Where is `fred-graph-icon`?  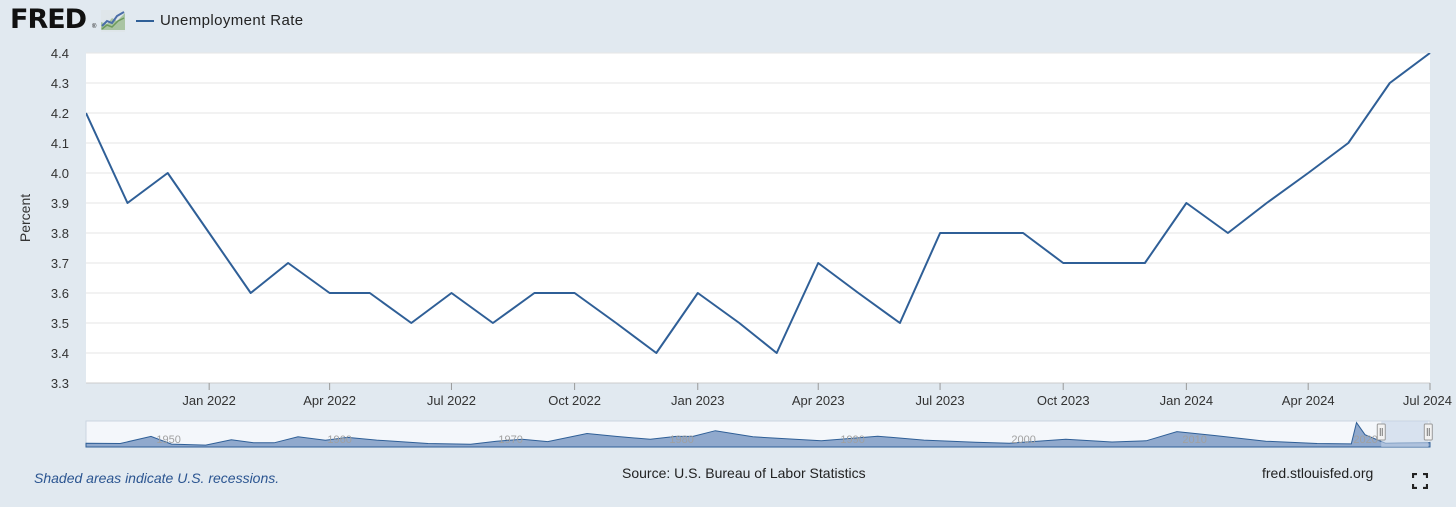 fred-graph-icon is located at coordinates (113, 21).